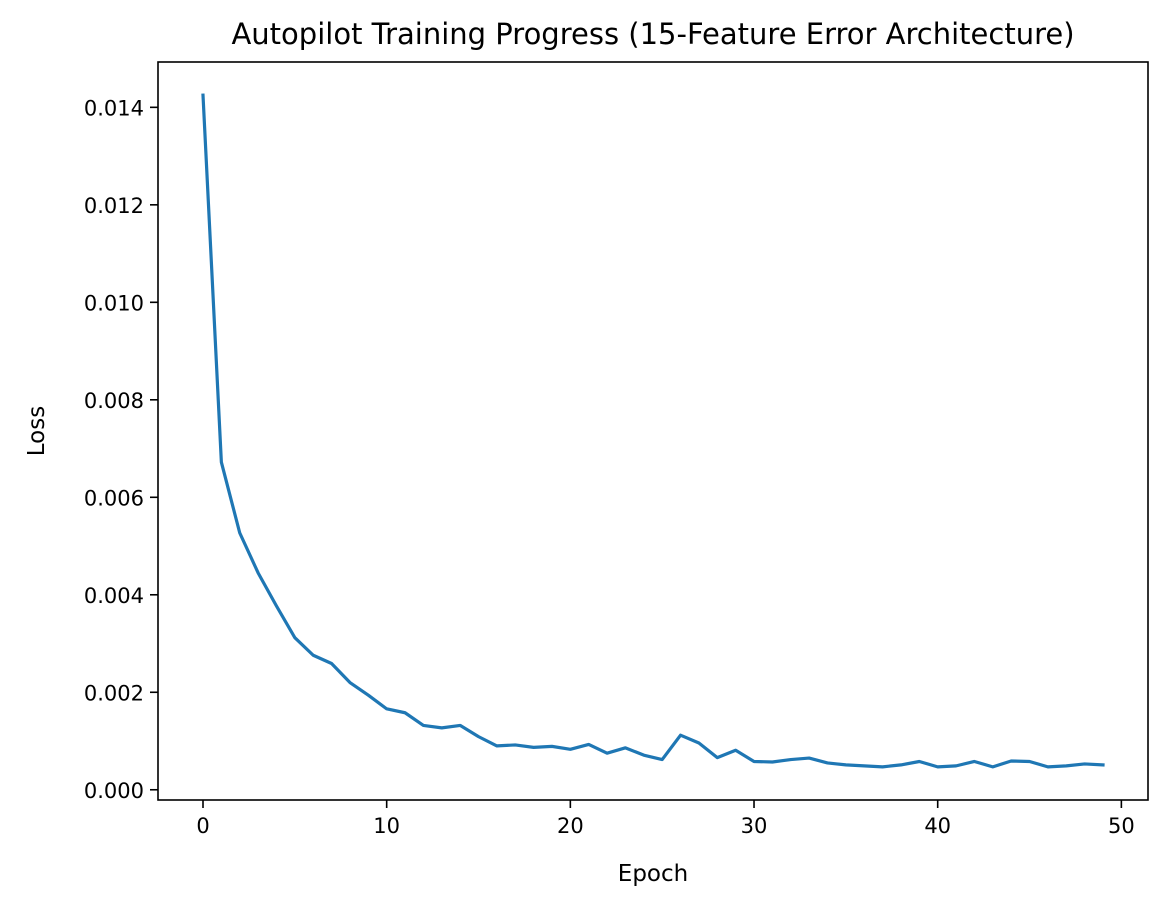 The image size is (1170, 908). What do you see at coordinates (114, 401) in the screenshot?
I see `y-tick-label: 0.008` at bounding box center [114, 401].